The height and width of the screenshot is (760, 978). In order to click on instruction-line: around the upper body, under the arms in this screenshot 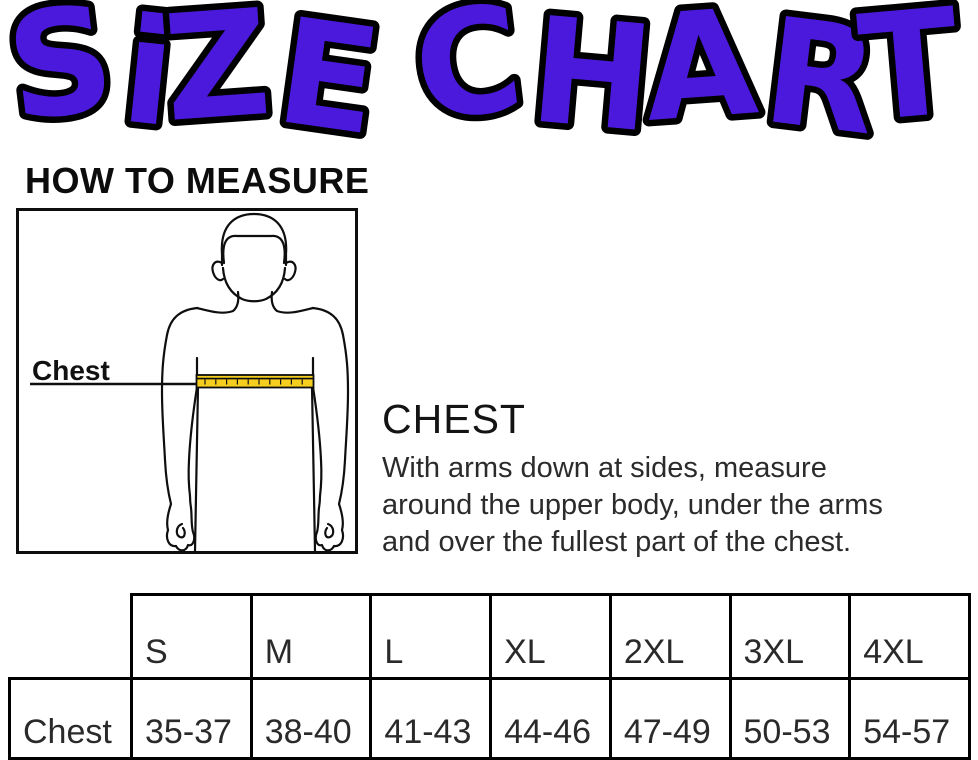, I will do `click(632, 505)`.